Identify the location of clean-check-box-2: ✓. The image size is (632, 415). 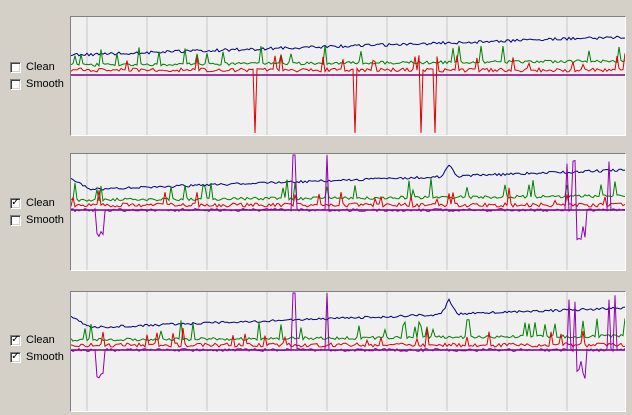
(15, 203).